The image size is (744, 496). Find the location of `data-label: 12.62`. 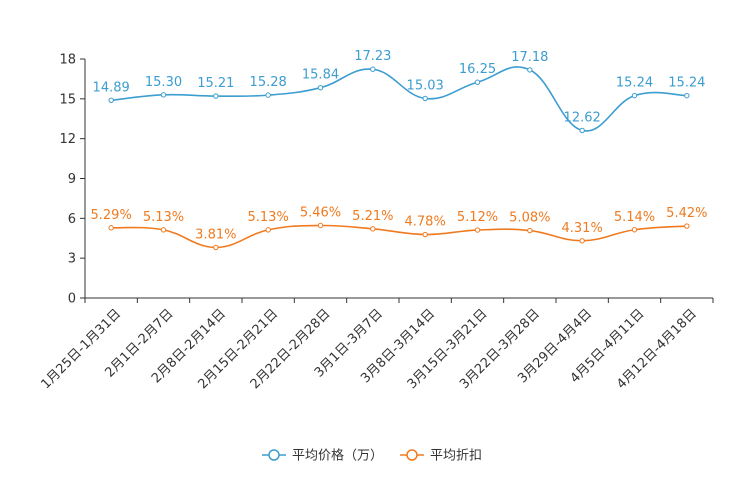

data-label: 12.62 is located at coordinates (582, 117).